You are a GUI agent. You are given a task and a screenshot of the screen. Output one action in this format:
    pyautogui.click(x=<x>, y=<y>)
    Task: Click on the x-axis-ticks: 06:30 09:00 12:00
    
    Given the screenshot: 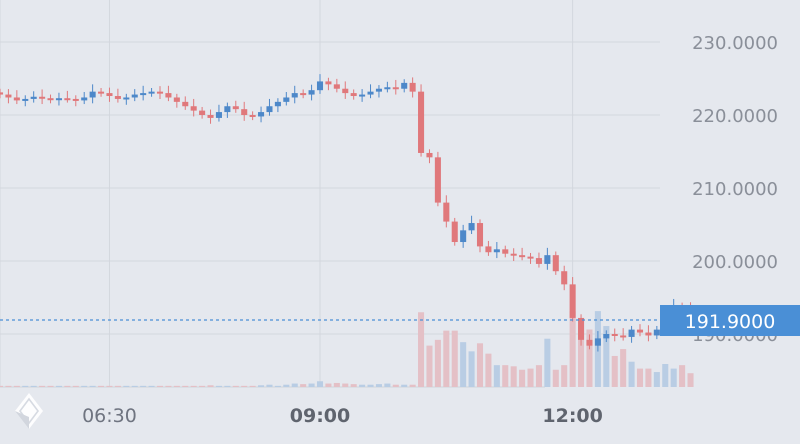 What is the action you would take?
    pyautogui.click(x=342, y=416)
    